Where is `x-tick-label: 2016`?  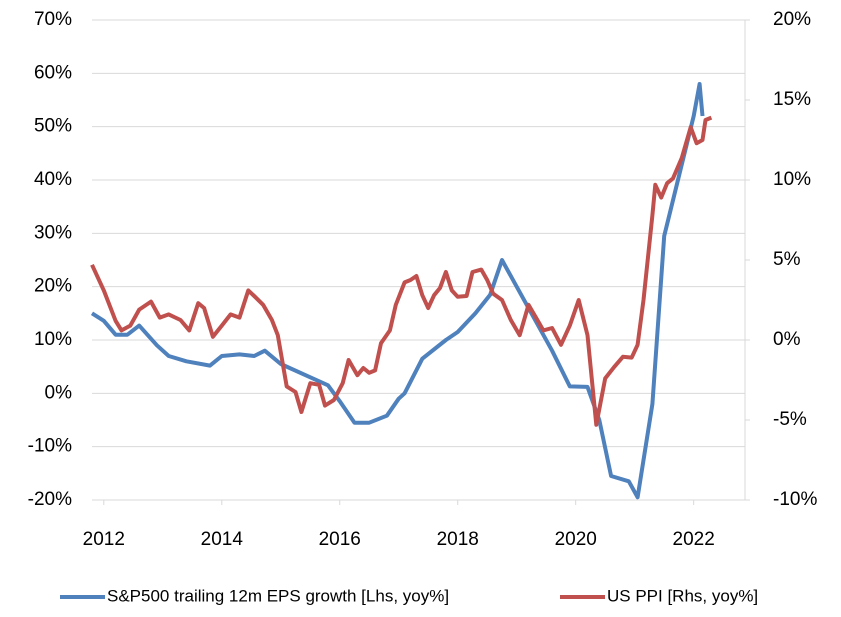
x-tick-label: 2016 is located at coordinates (340, 539).